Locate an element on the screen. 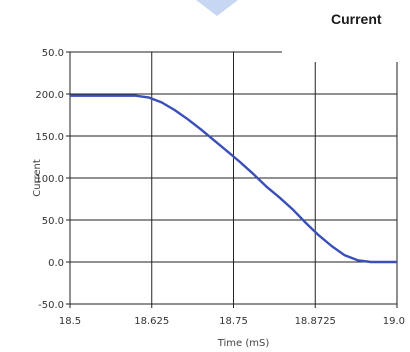 Image resolution: width=410 pixels, height=352 pixels. chart-title: Current is located at coordinates (356, 19).